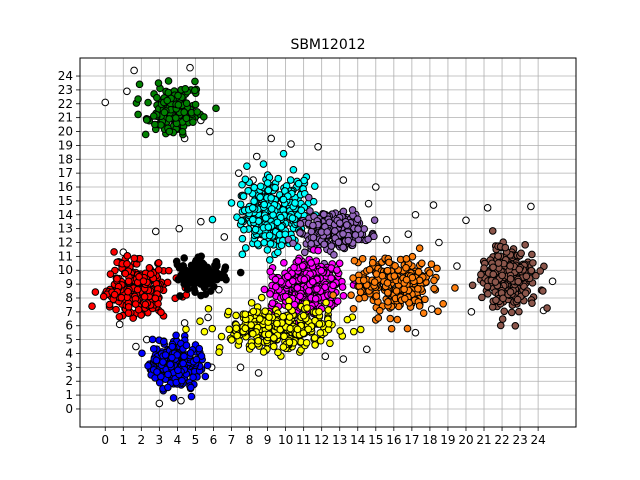  What do you see at coordinates (65, 104) in the screenshot?
I see `y-tick-label: 22` at bounding box center [65, 104].